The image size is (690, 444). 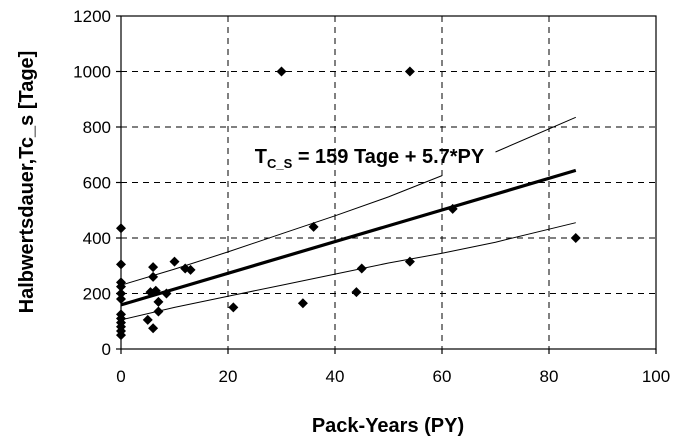 I want to click on y-tick-label: 400, so click(x=97, y=238).